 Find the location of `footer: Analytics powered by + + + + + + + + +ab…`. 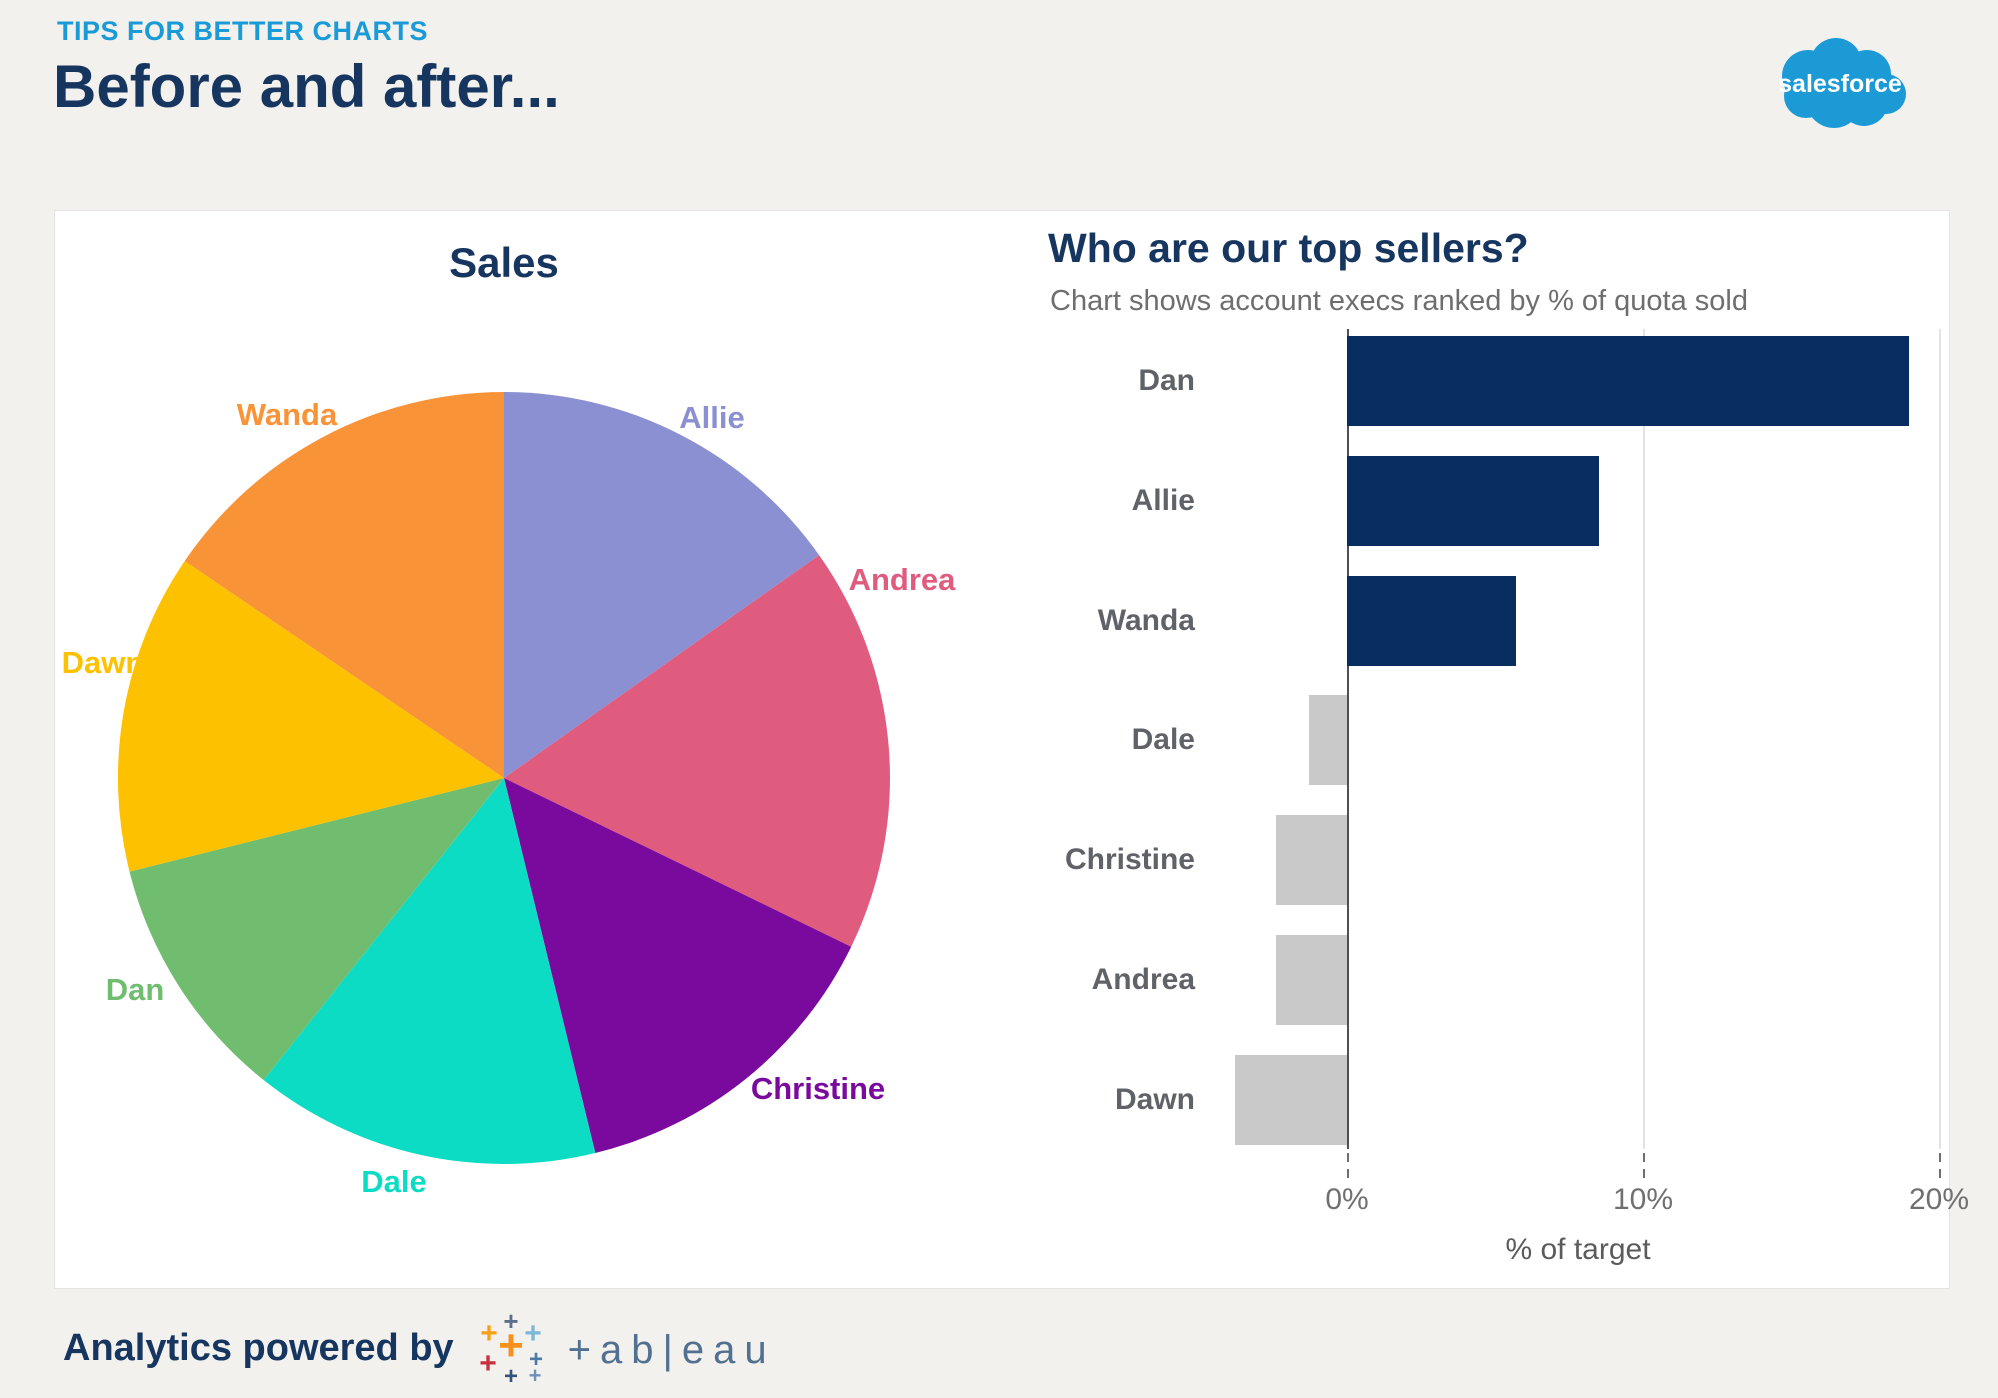

footer: Analytics powered by + + + + + + + + +ab… is located at coordinates (419, 1348).